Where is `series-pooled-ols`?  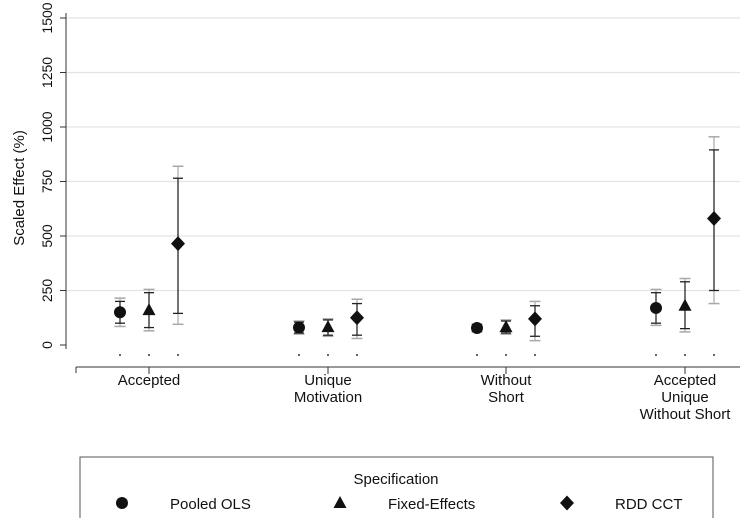 series-pooled-ols is located at coordinates (388, 322).